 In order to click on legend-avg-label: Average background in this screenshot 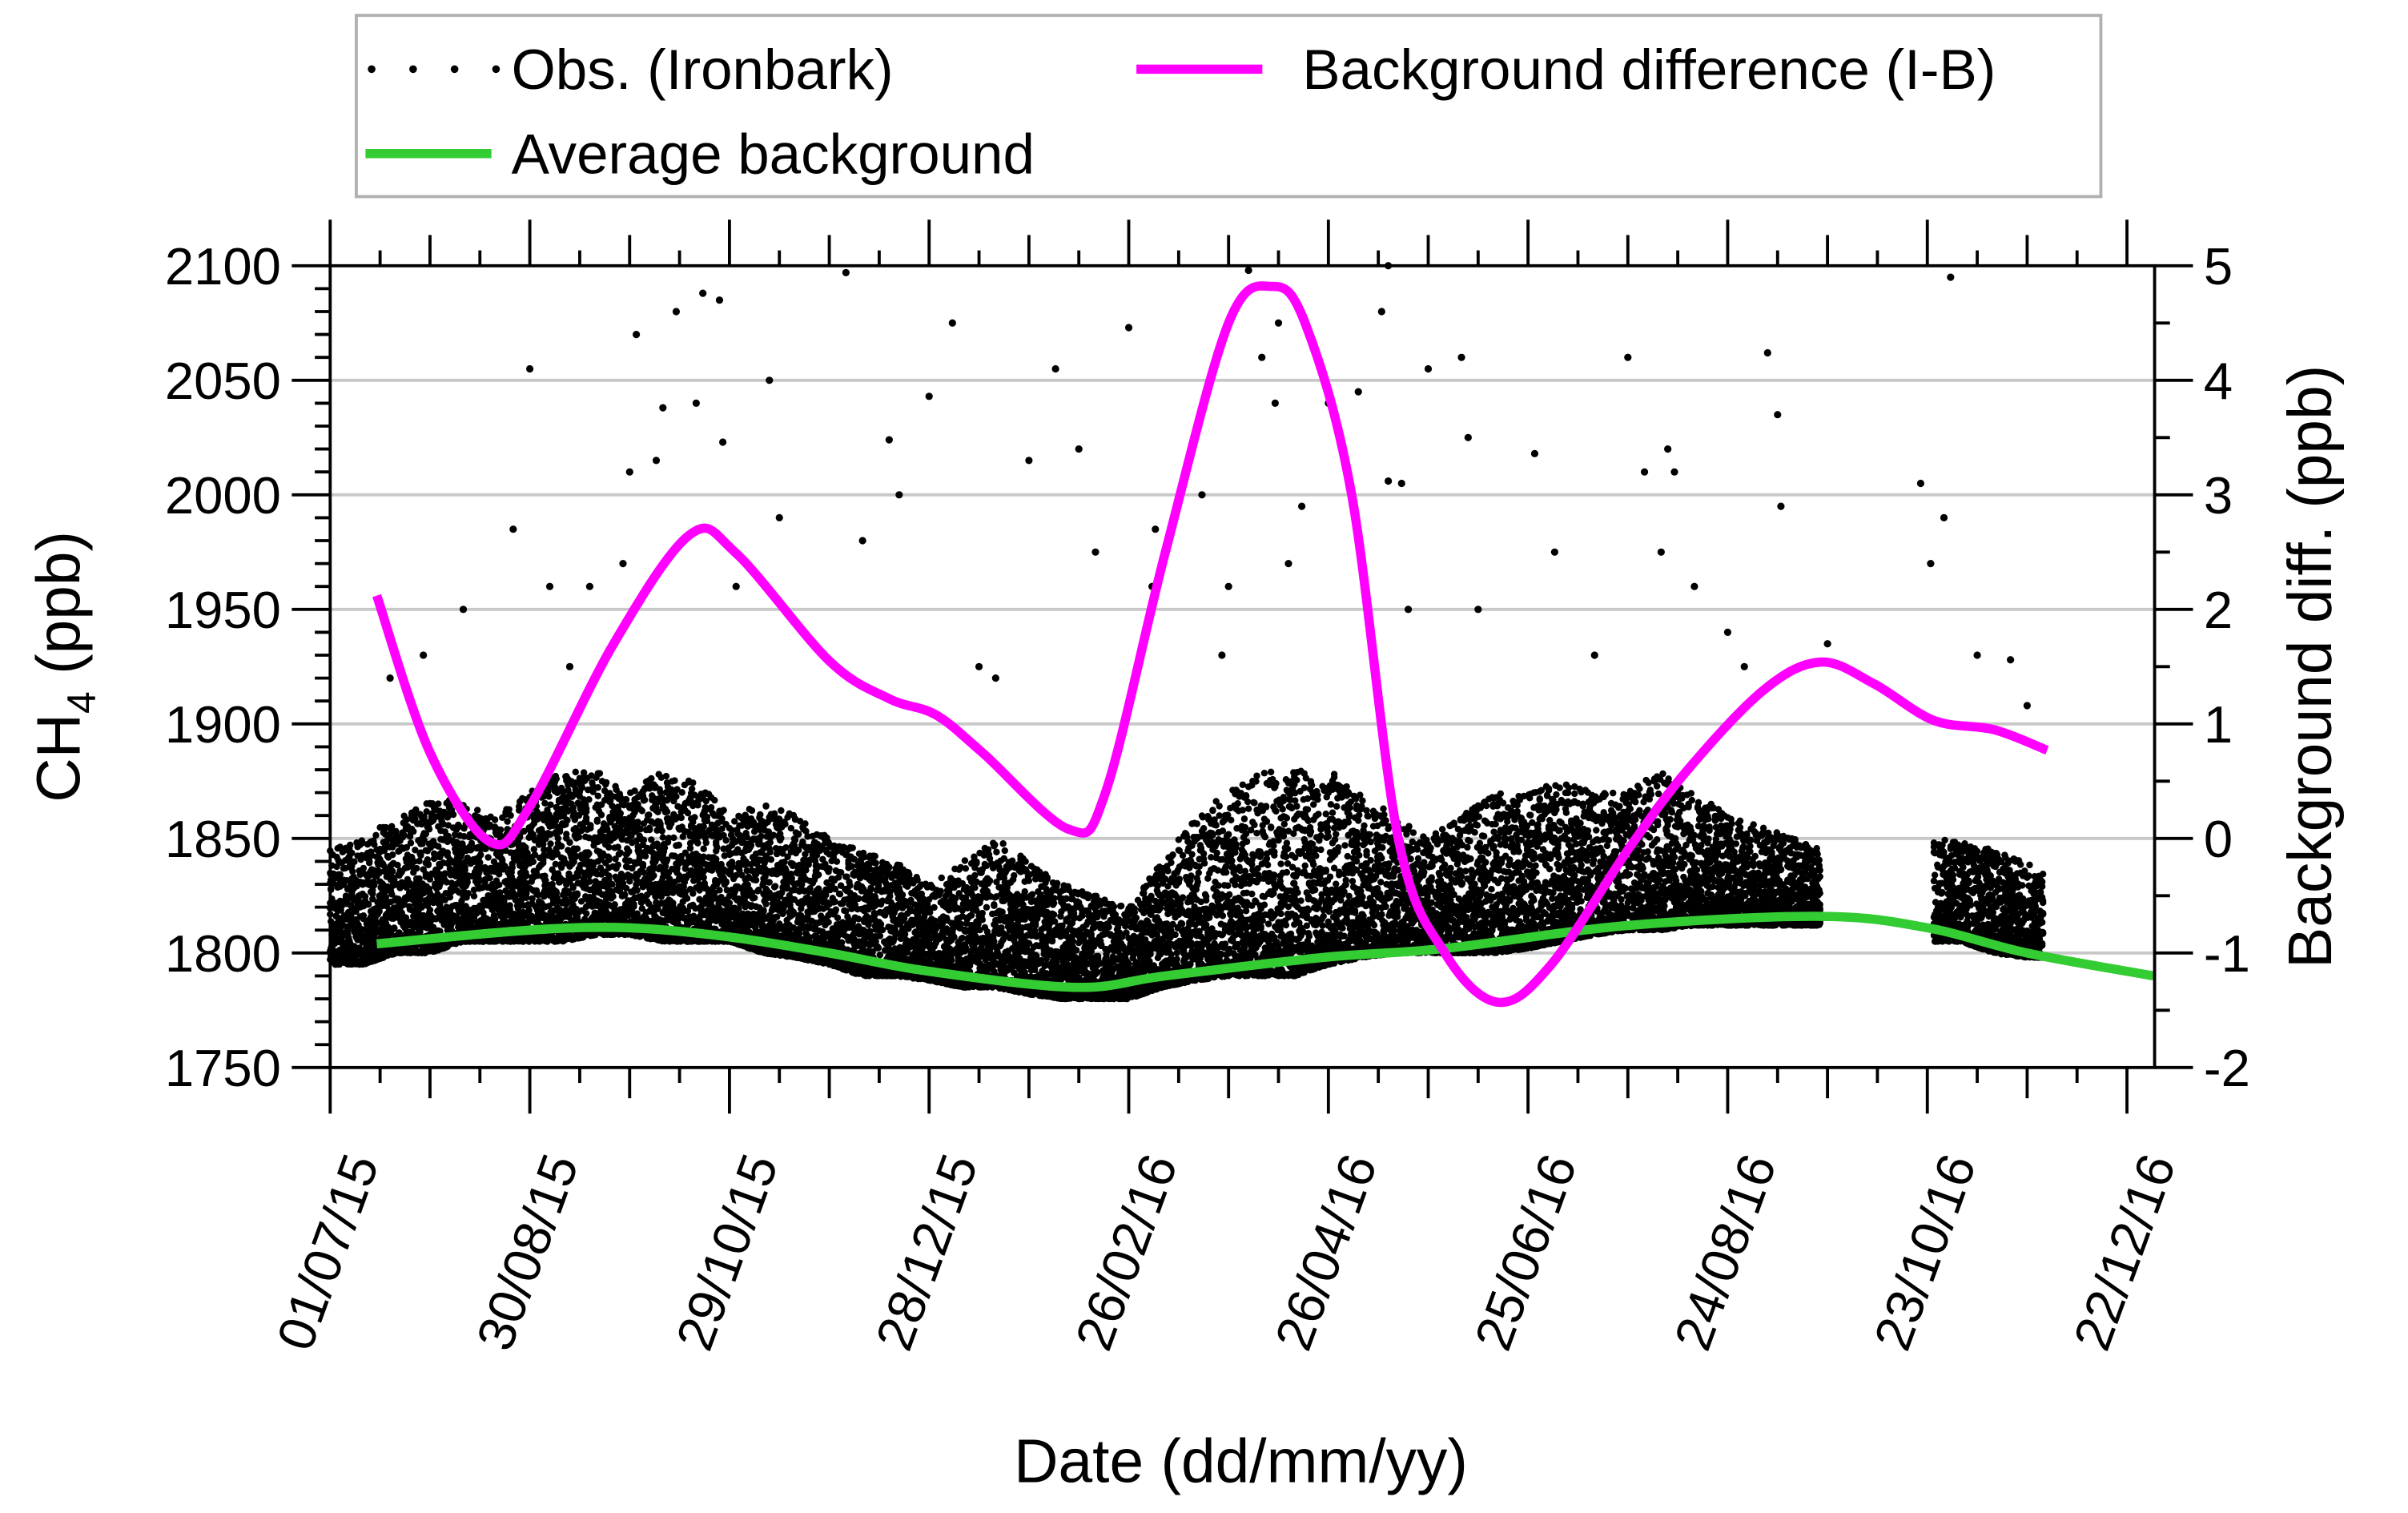, I will do `click(774, 155)`.